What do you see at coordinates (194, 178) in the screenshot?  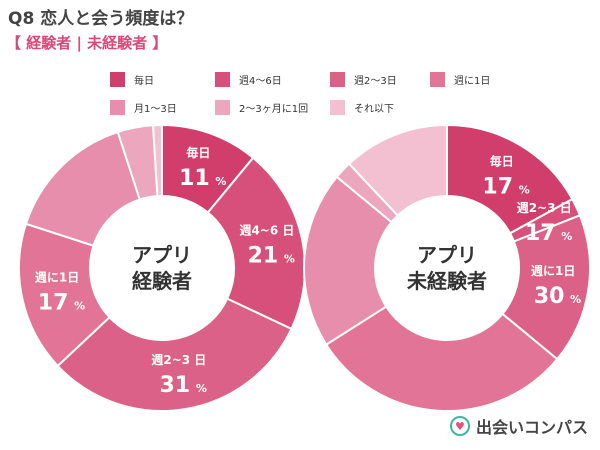 I see `slice-value: 11` at bounding box center [194, 178].